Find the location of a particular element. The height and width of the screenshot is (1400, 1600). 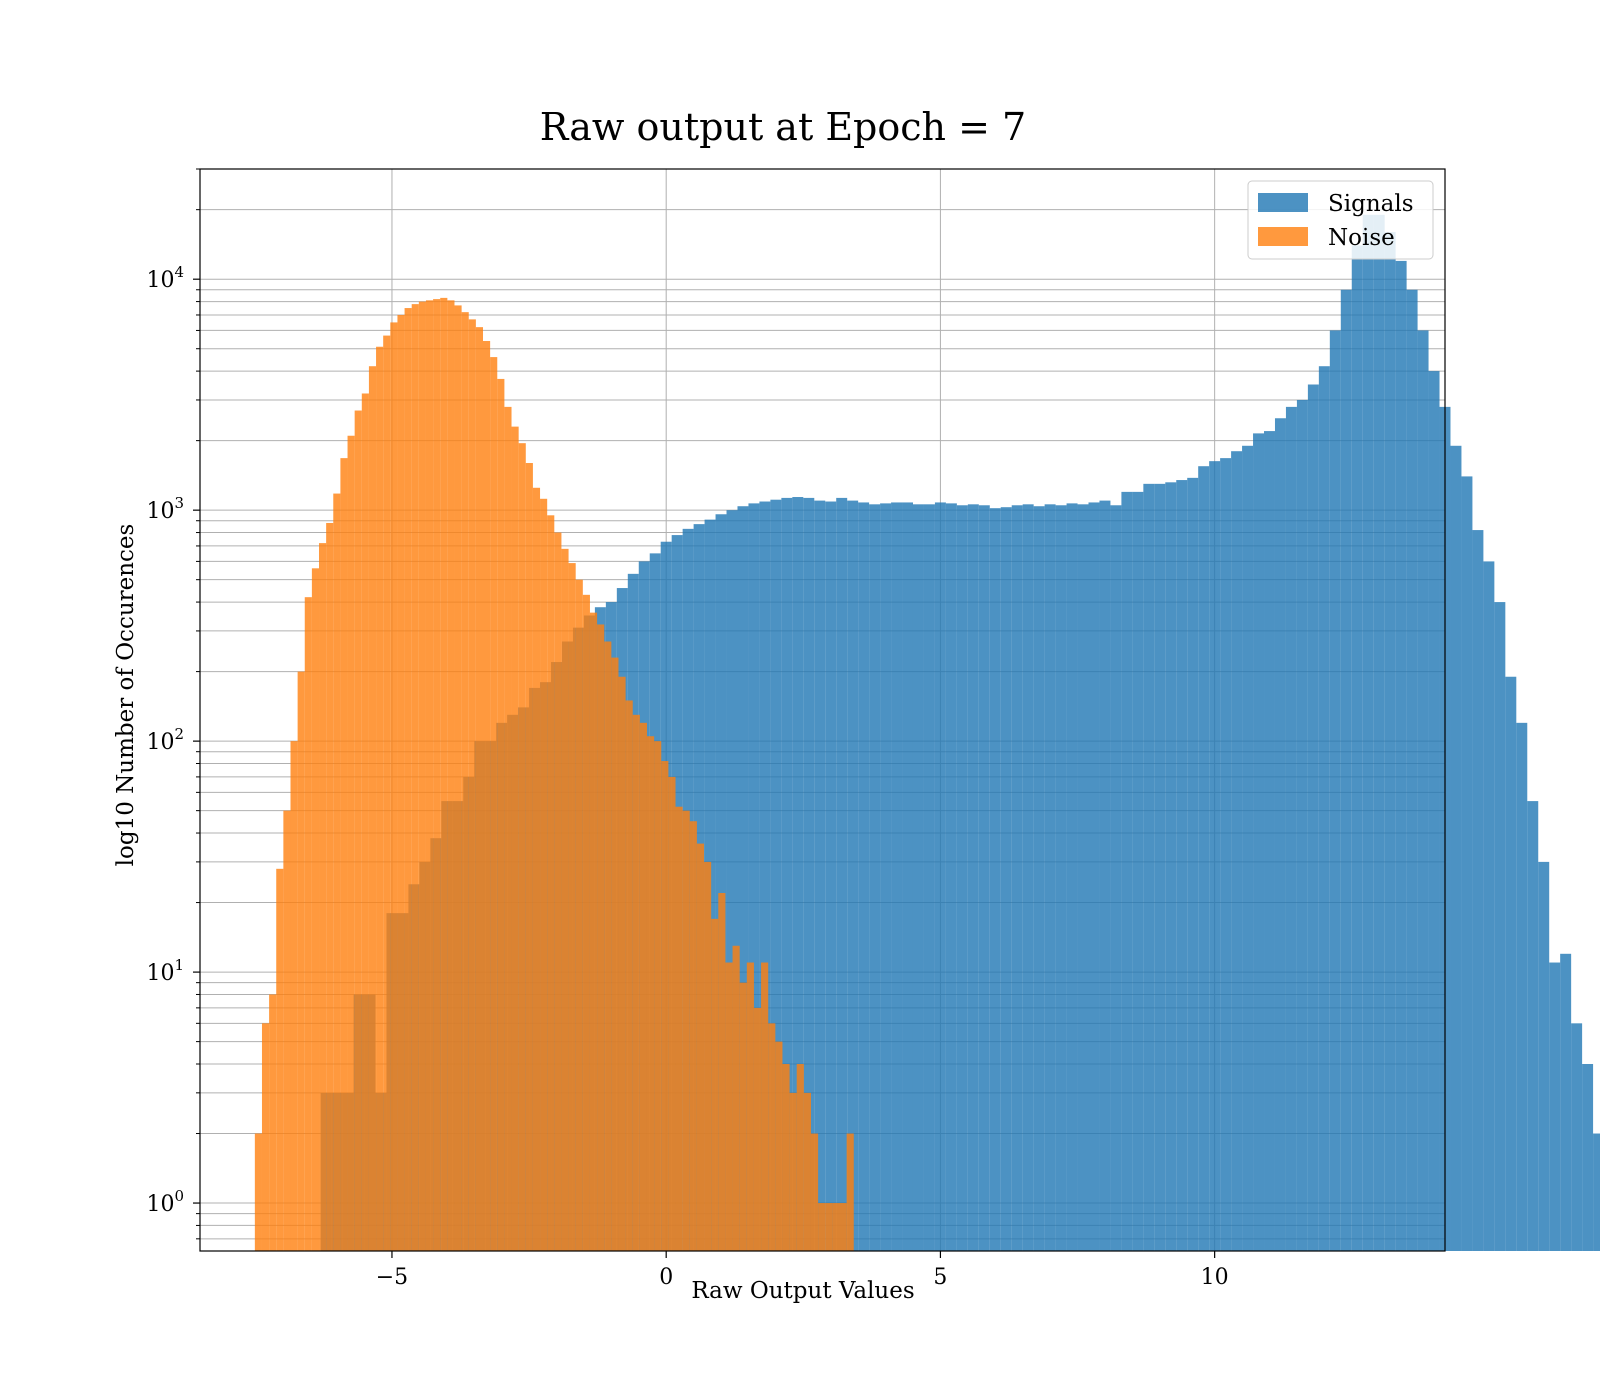

x-tick-label: −5 is located at coordinates (392, 1277).